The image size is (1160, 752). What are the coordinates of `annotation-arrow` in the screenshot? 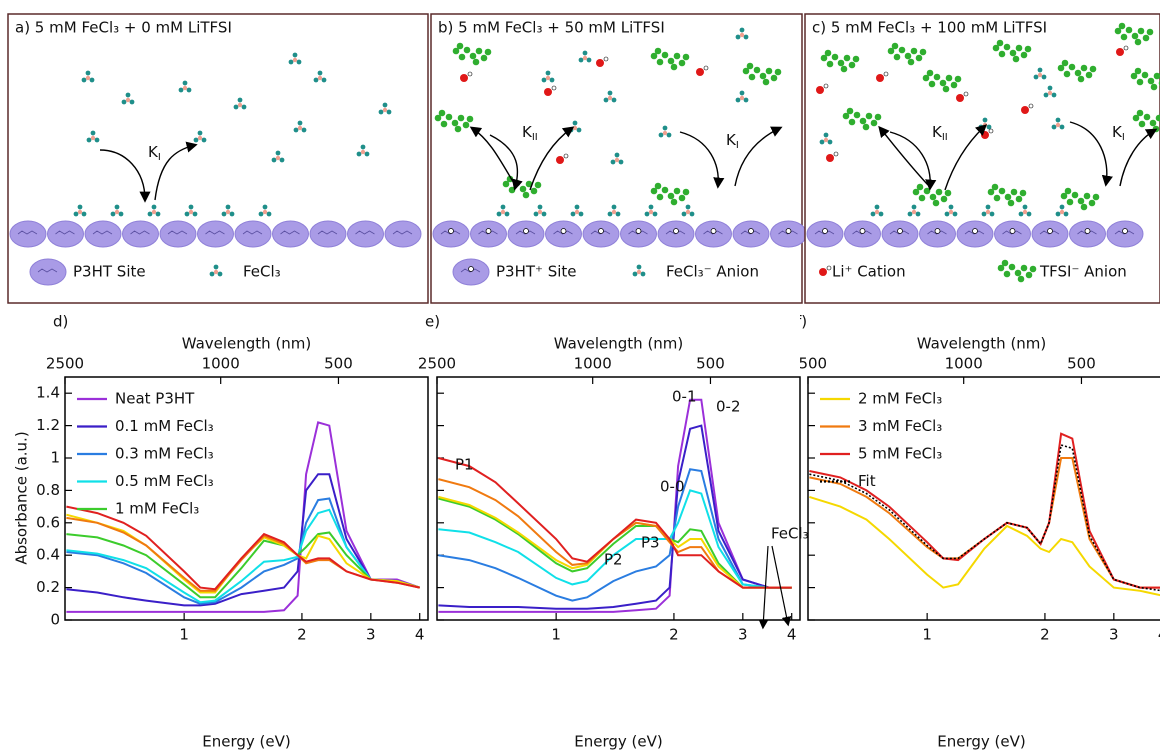 It's located at (781, 586).